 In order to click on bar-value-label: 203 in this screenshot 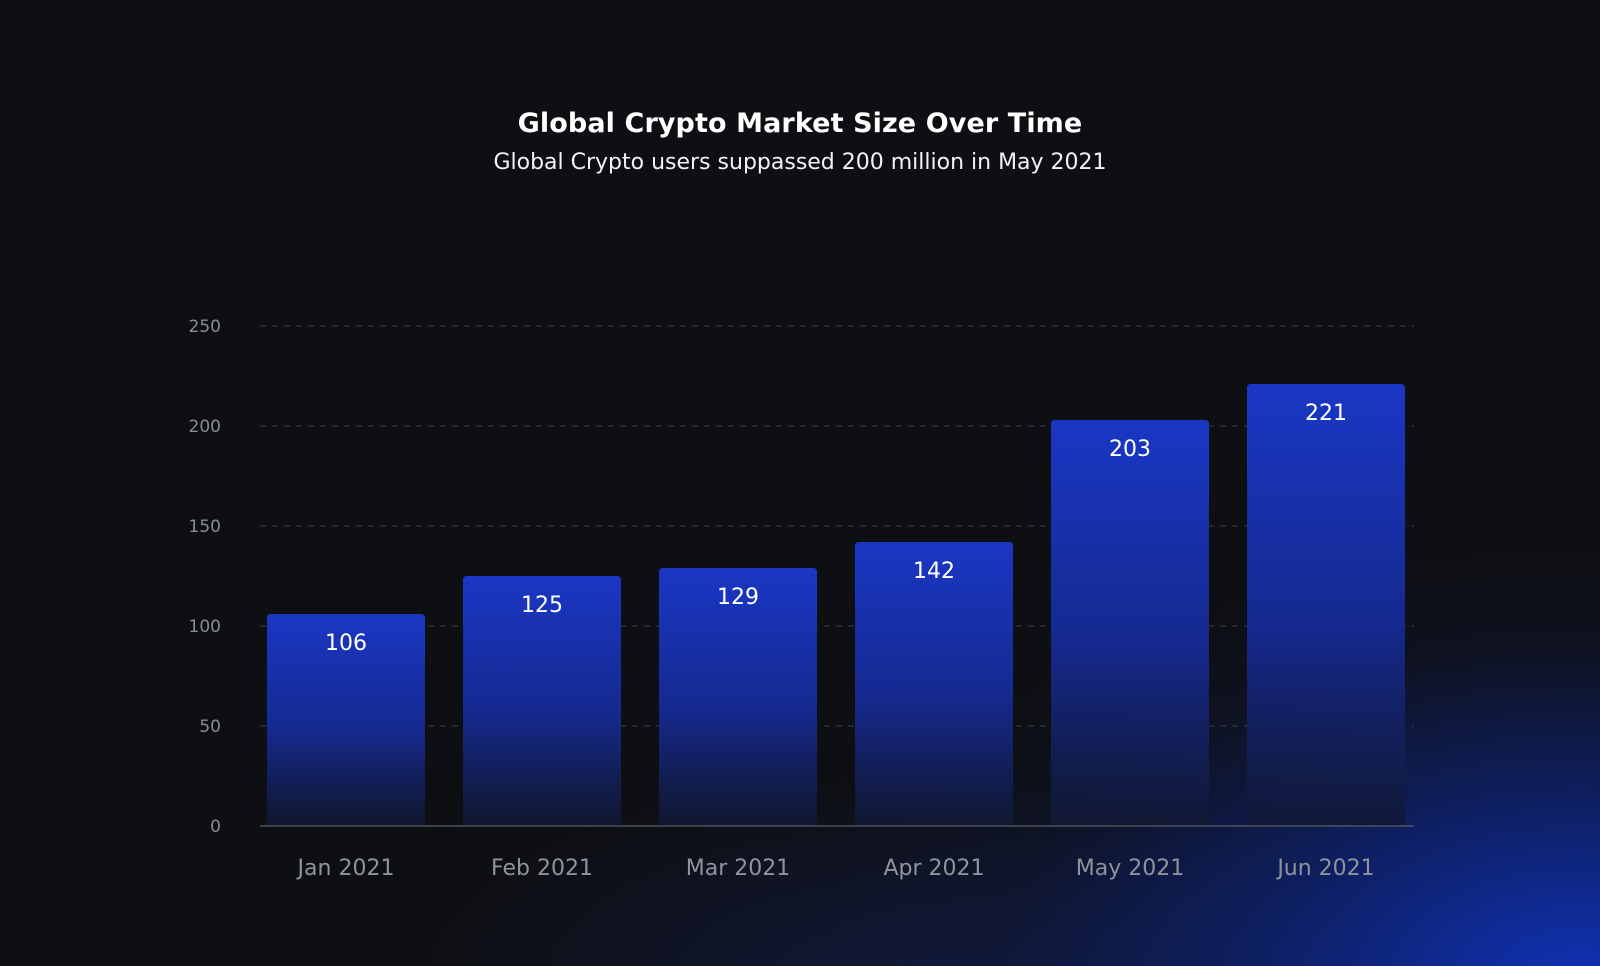, I will do `click(1130, 449)`.